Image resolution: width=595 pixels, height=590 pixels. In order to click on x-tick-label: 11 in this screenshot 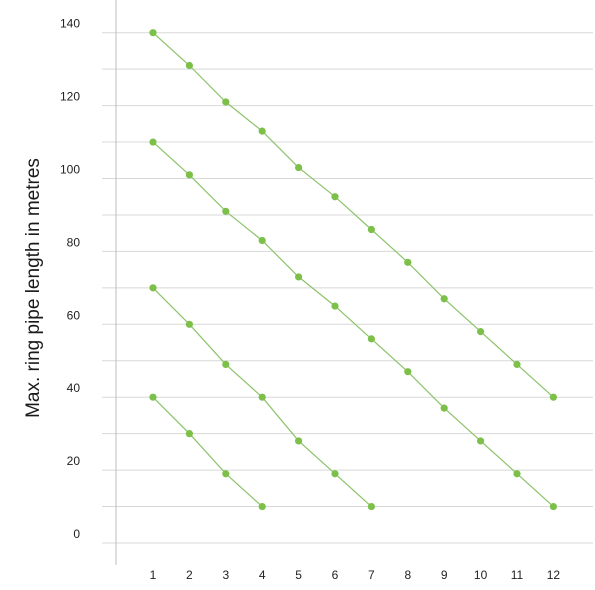, I will do `click(517, 575)`.